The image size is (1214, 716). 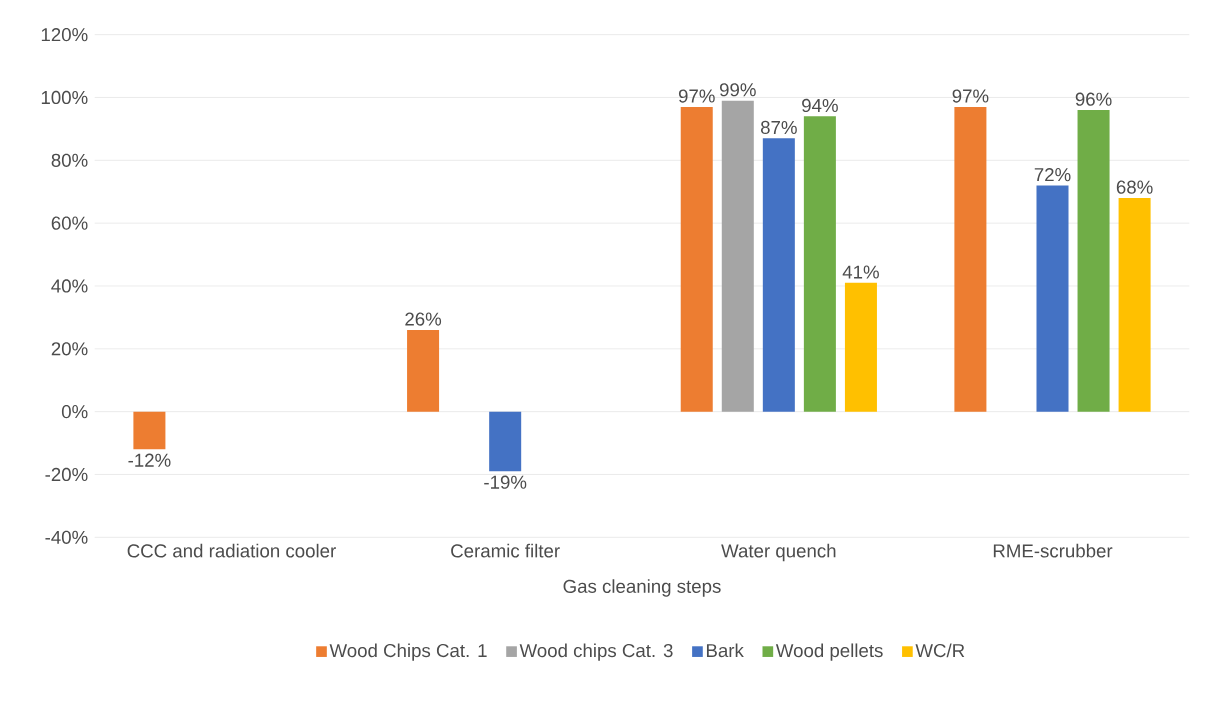 What do you see at coordinates (737, 90) in the screenshot?
I see `data-label: 99%` at bounding box center [737, 90].